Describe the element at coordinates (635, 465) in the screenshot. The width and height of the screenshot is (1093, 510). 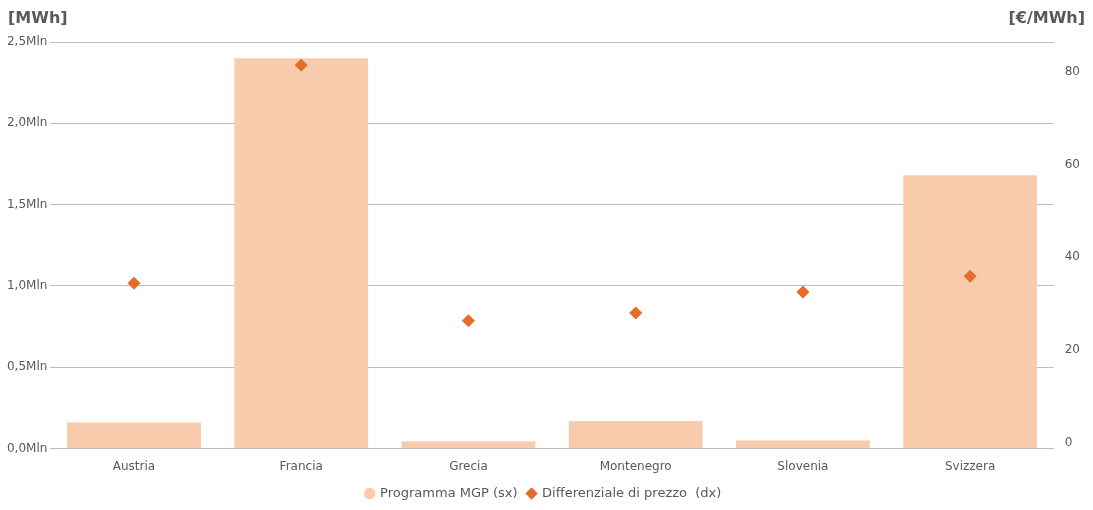
I see `x-tick-label: Montenegro` at that location.